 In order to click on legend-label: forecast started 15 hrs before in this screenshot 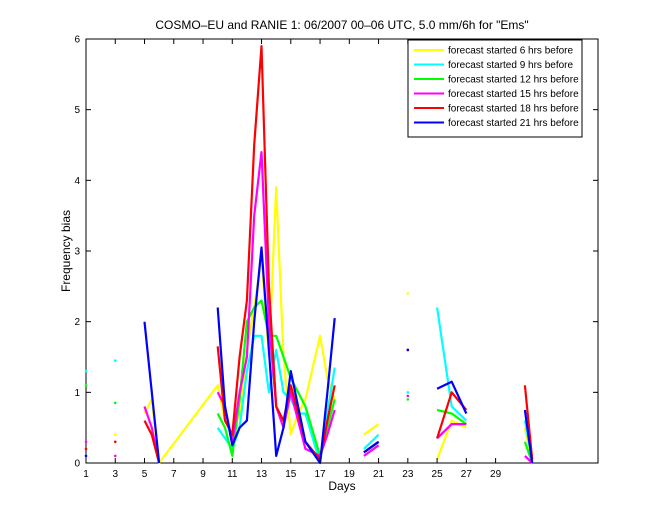, I will do `click(513, 94)`.